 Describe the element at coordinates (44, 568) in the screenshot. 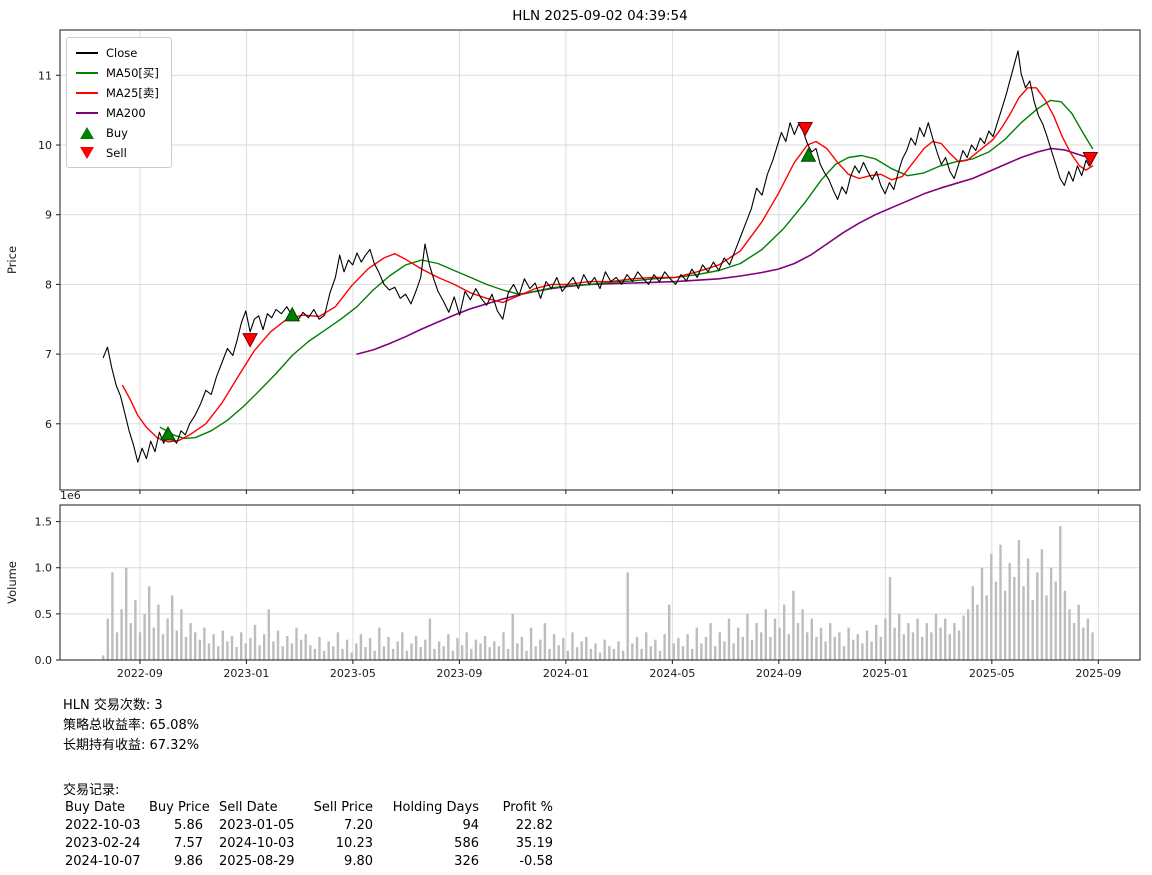

I see `svg-text: 1.0` at that location.